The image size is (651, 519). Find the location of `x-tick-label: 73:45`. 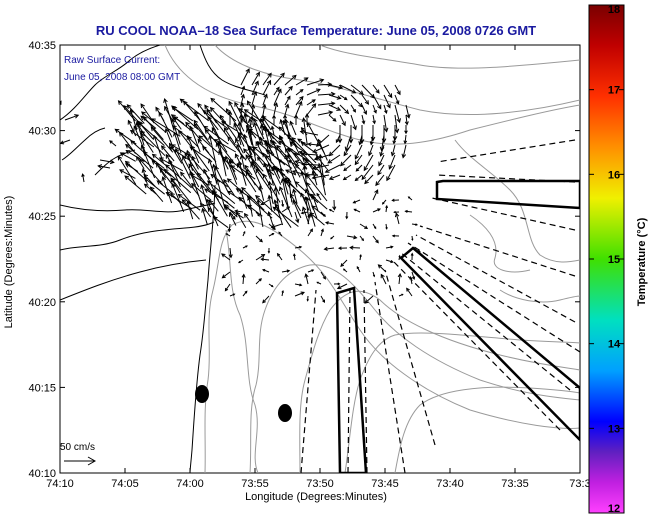

x-tick-label: 73:45 is located at coordinates (385, 484).